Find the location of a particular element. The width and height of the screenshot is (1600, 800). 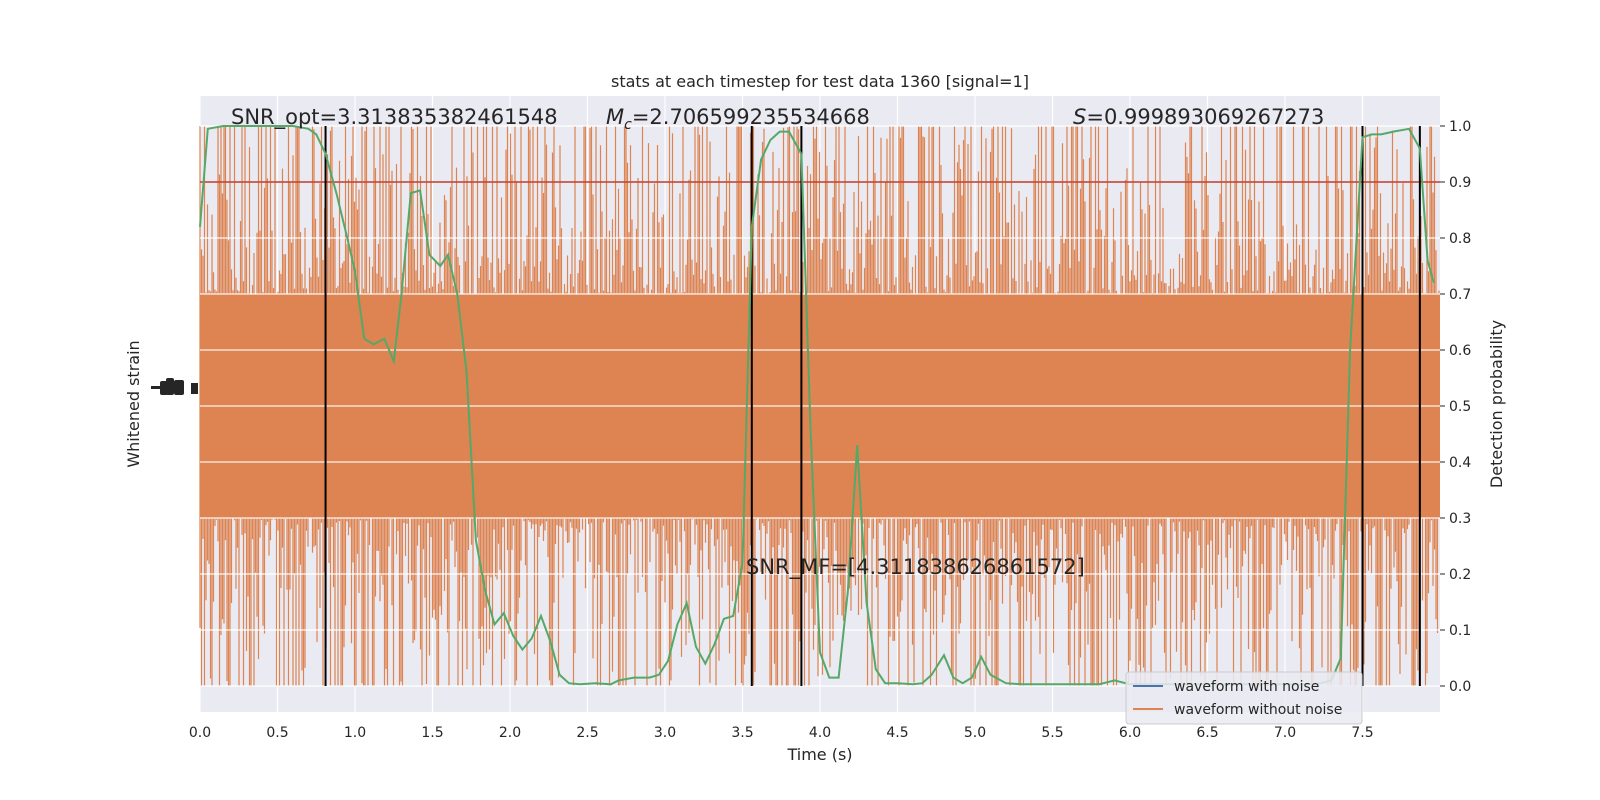

mc-subscript: c is located at coordinates (628, 125).